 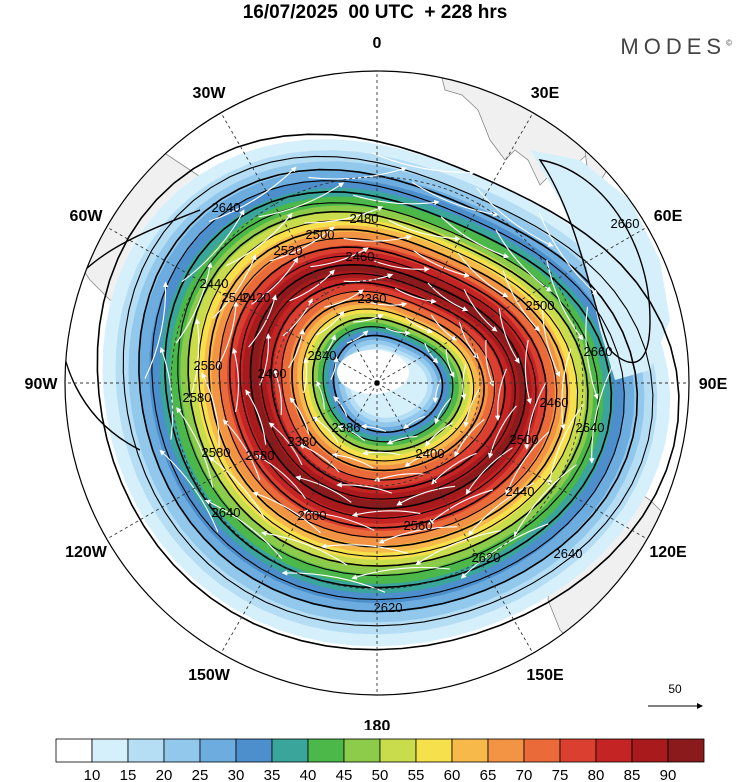 I want to click on colorbar-tick-label: 65, so click(x=488, y=774).